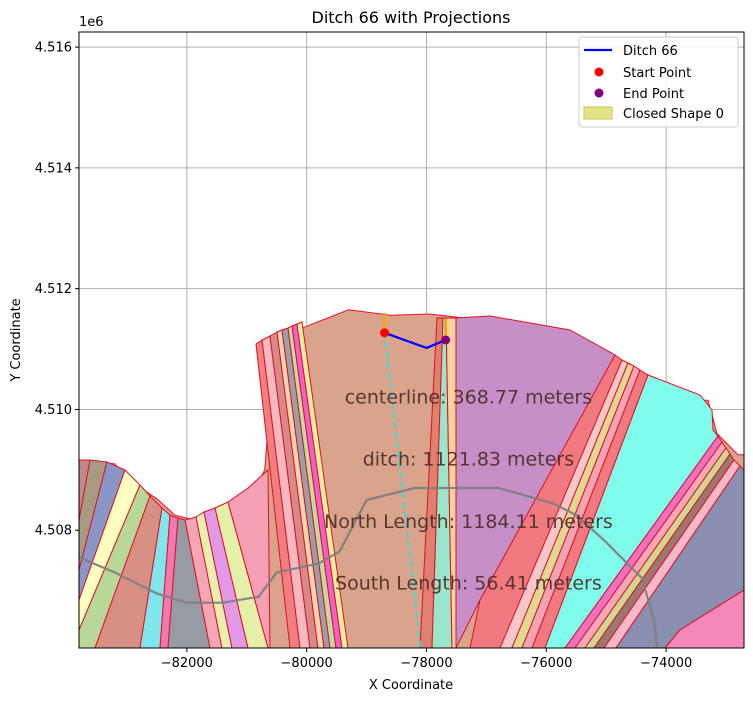 The image size is (753, 701). I want to click on legend-closed-shape-label: Closed Shape 0, so click(673, 114).